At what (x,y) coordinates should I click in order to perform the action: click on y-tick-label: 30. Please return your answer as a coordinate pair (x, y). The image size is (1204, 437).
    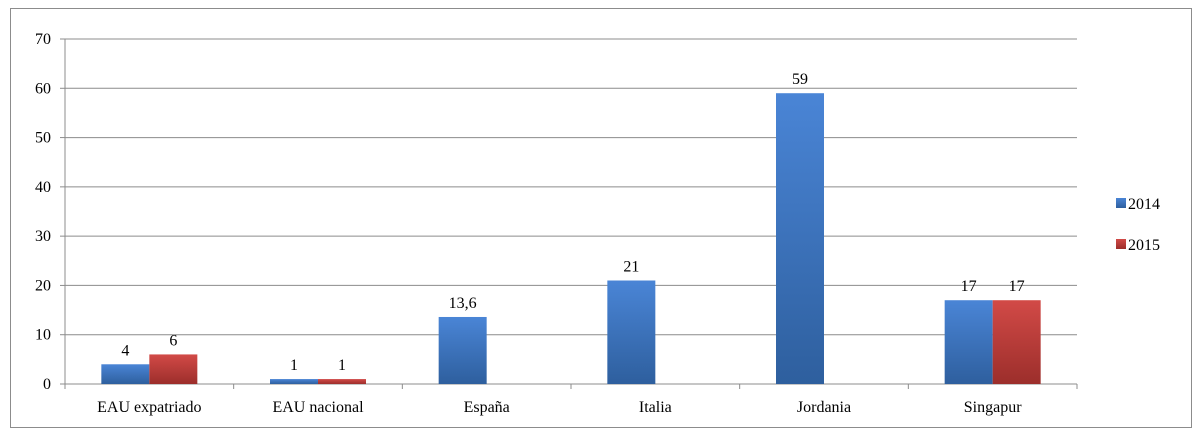
    Looking at the image, I should click on (43, 236).